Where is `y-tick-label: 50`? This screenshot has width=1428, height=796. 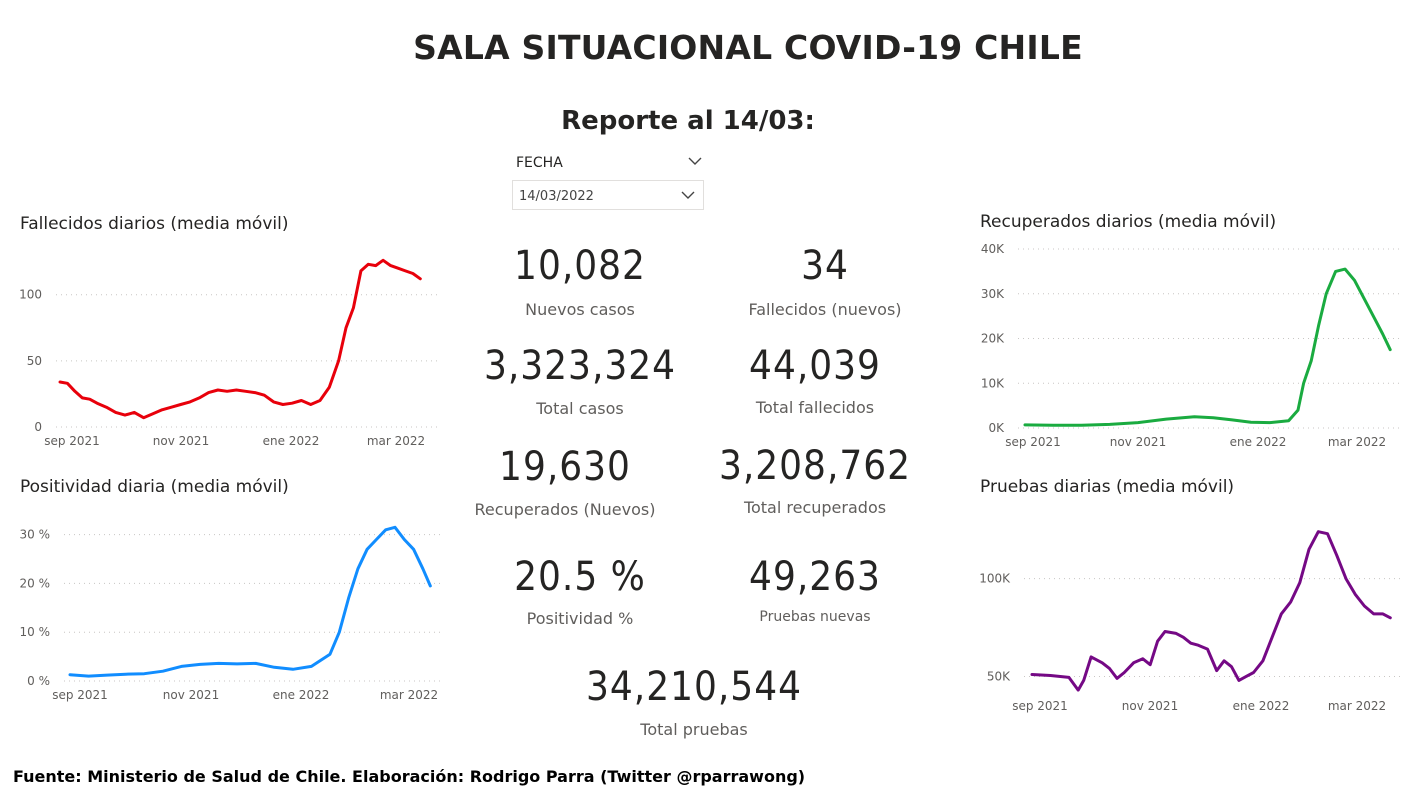 y-tick-label: 50 is located at coordinates (34, 361).